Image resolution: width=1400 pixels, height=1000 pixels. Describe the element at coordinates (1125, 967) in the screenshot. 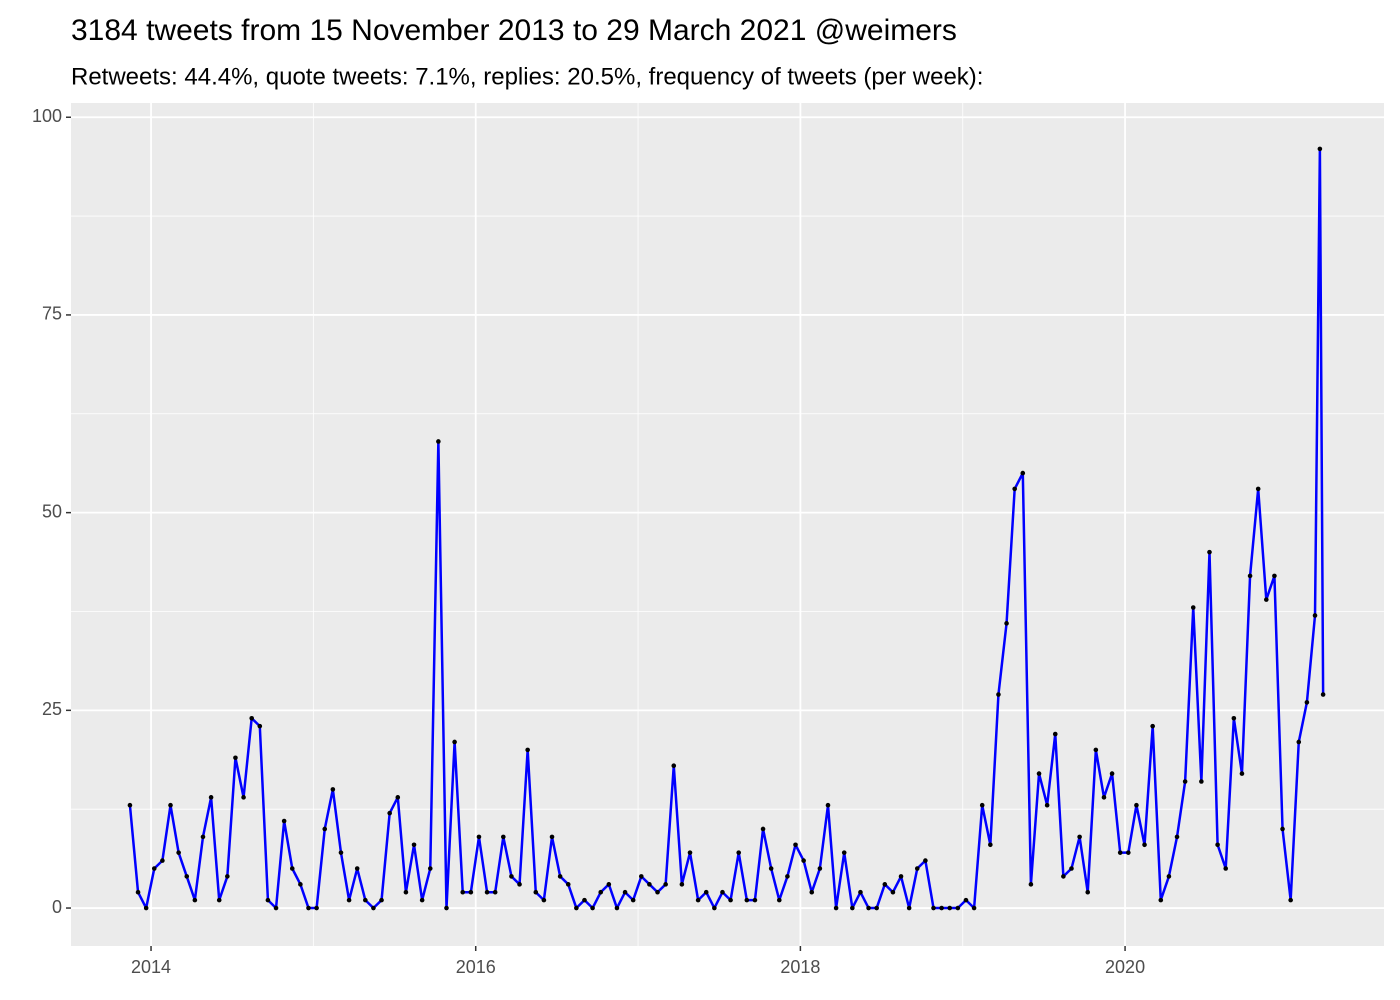

I see `x-tick-label: 2020` at that location.